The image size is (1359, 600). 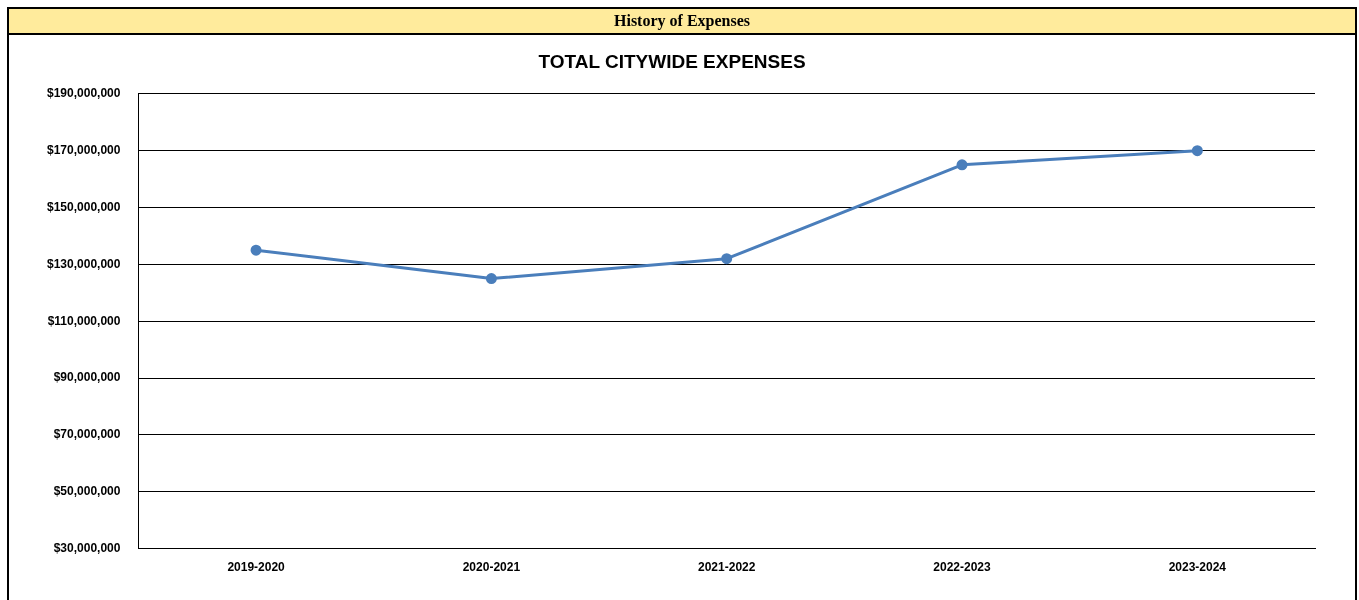 What do you see at coordinates (84, 263) in the screenshot?
I see `y-tick-label: $130,000,000` at bounding box center [84, 263].